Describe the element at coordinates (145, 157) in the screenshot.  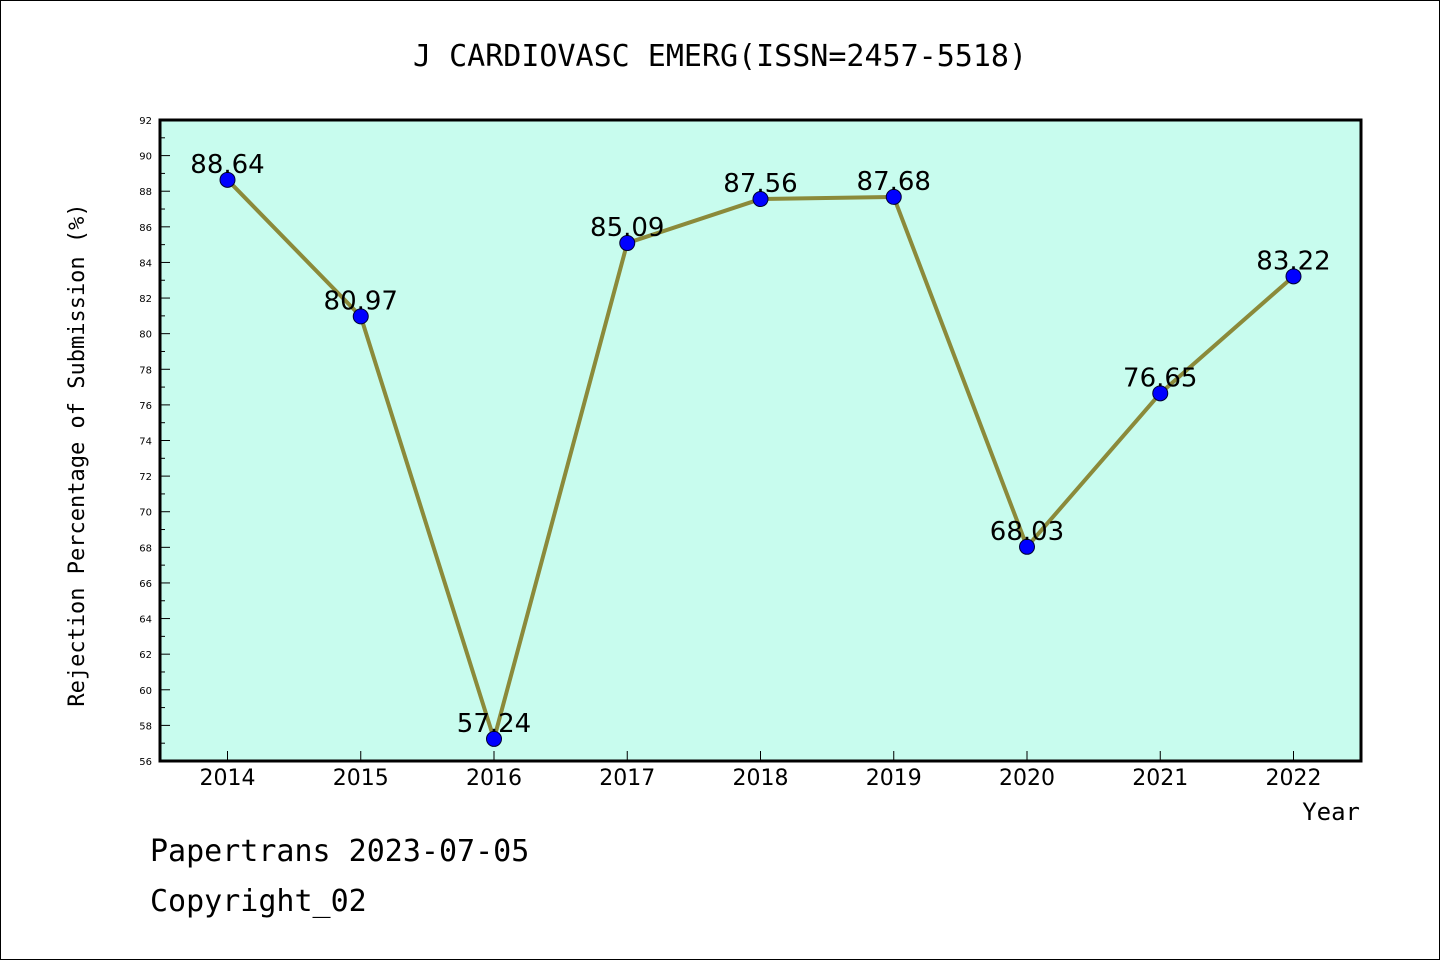
I see `y-tick-label: 90` at that location.